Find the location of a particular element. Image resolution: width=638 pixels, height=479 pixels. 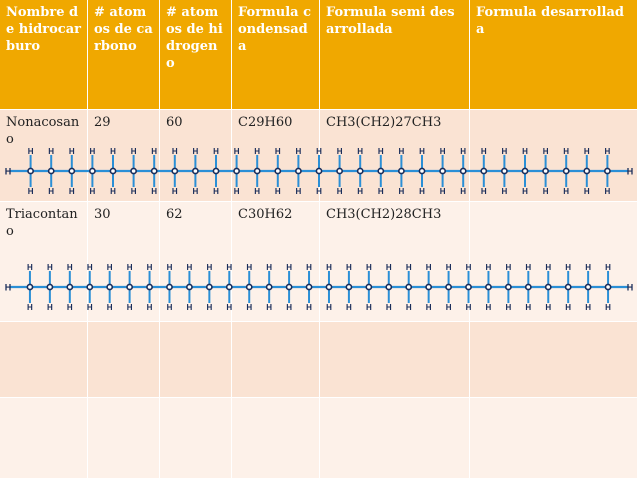

row4-name is located at coordinates (44, 438).